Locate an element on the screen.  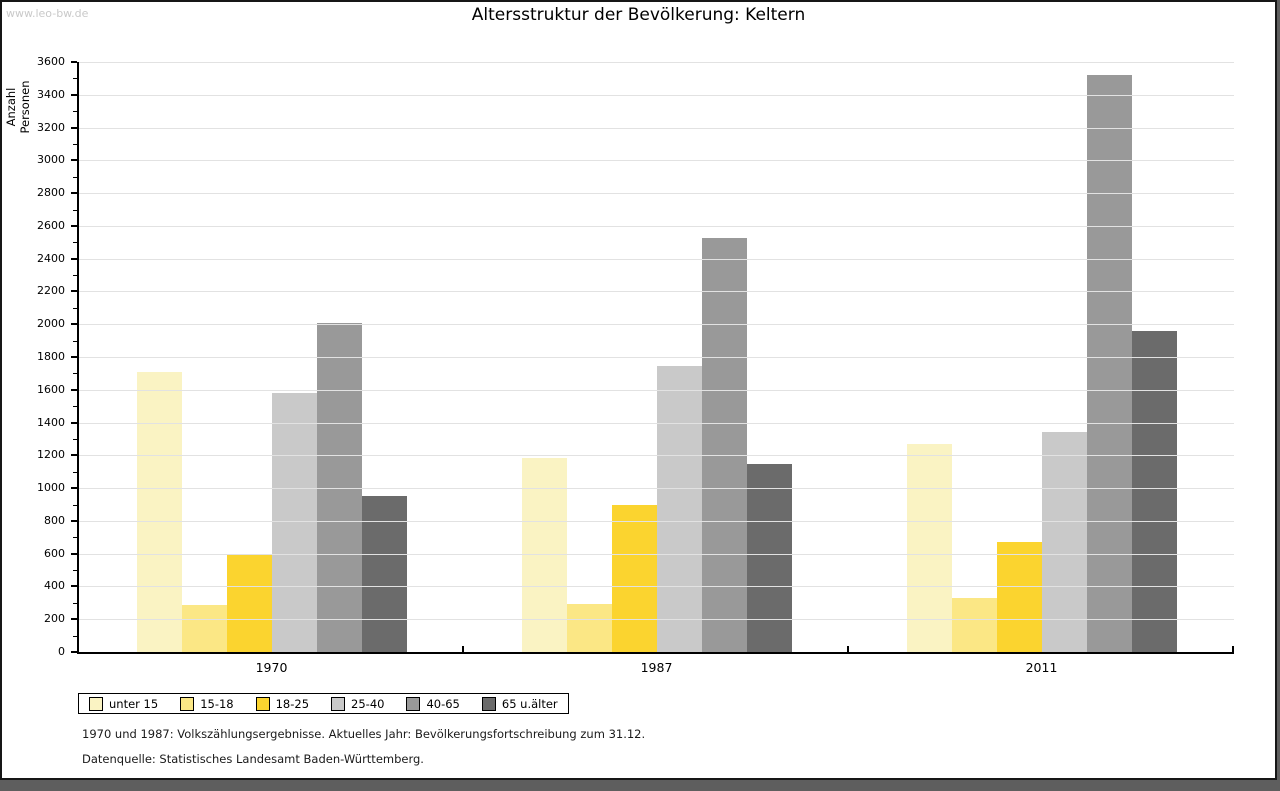
legend-item: 18-25 is located at coordinates (282, 703).